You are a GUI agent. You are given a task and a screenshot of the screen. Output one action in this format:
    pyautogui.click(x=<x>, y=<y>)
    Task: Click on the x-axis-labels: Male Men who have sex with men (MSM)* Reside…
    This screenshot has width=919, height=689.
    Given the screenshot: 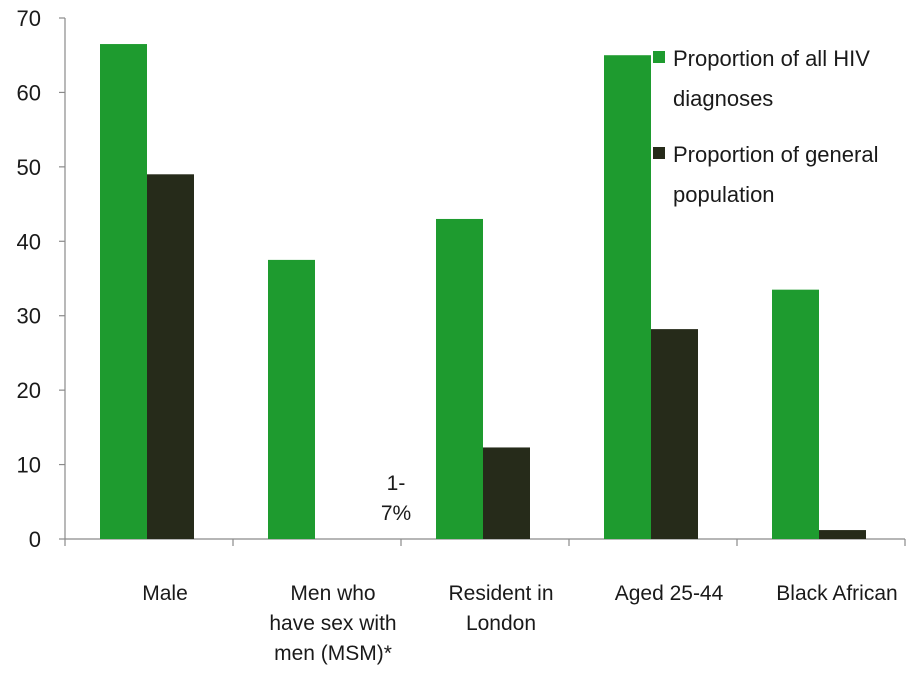 What is the action you would take?
    pyautogui.click(x=519, y=623)
    